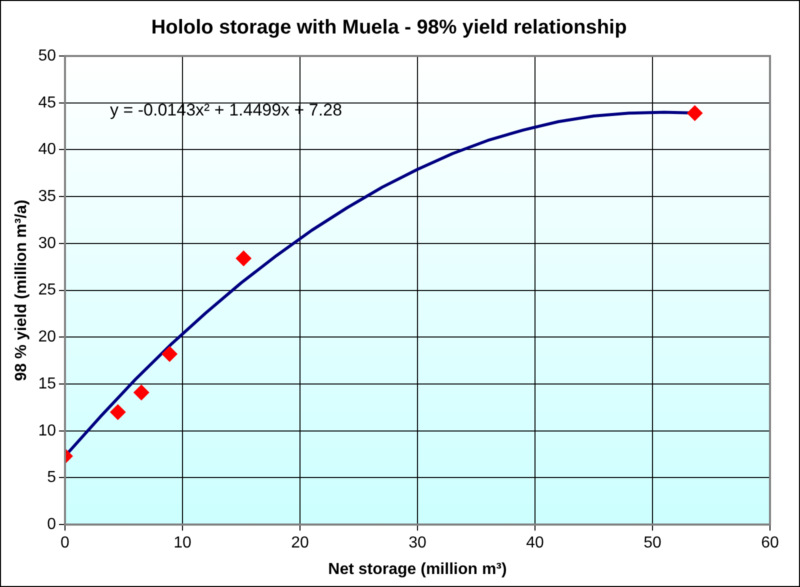 This screenshot has height=587, width=800. Describe the element at coordinates (51, 477) in the screenshot. I see `y-tick-label: 5` at that location.